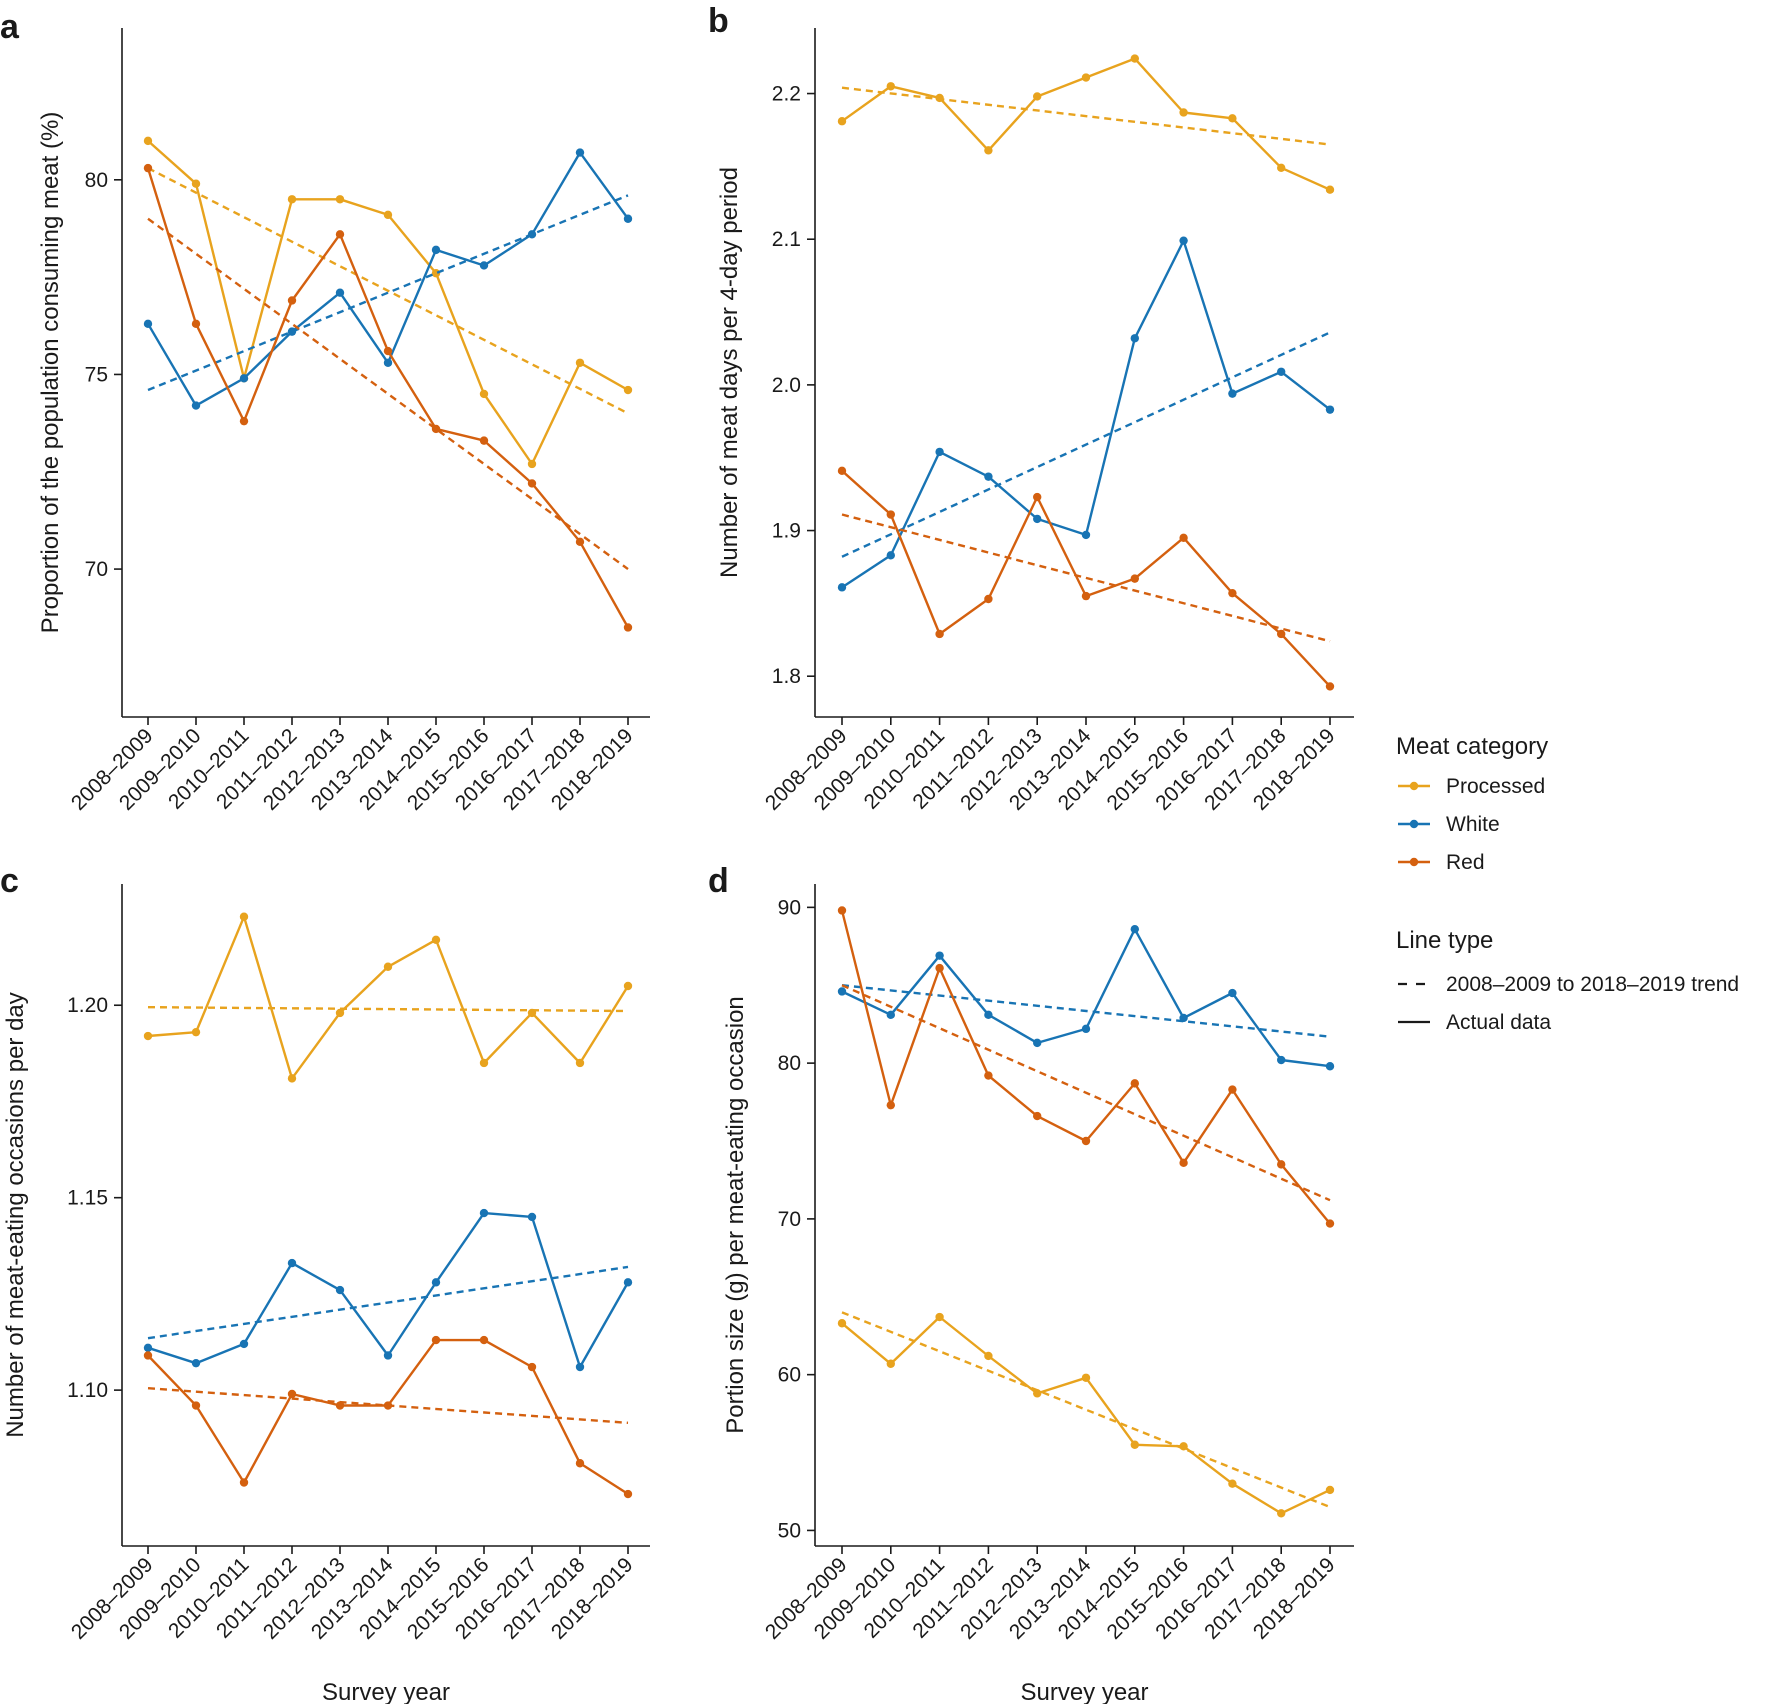 This screenshot has height=1704, width=1784. What do you see at coordinates (789, 907) in the screenshot?
I see `panel-d-y-tick-label: 90` at bounding box center [789, 907].